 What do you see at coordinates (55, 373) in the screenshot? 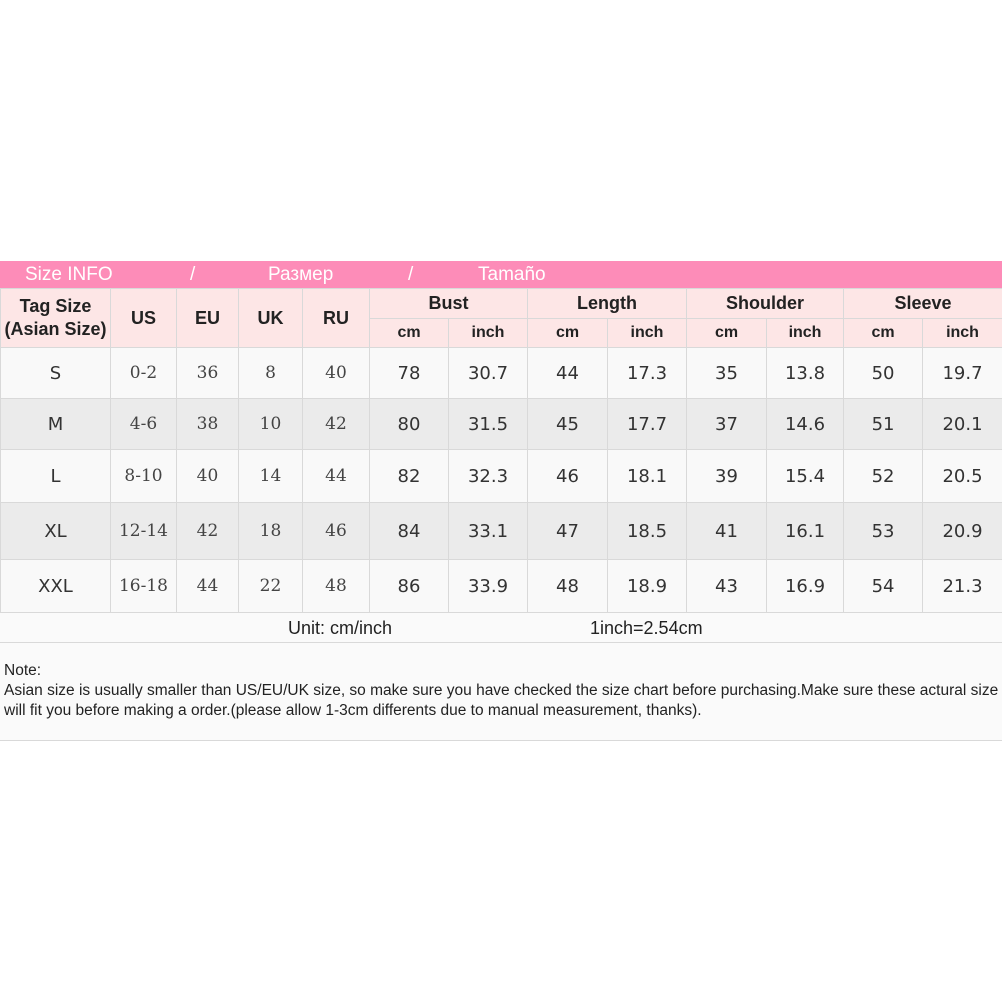
I see `table-cell: S` at bounding box center [55, 373].